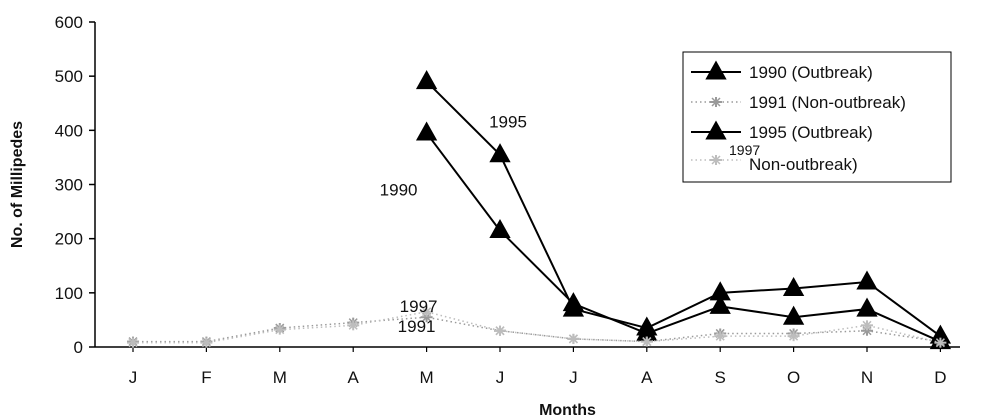 This screenshot has height=419, width=981. Describe the element at coordinates (567, 410) in the screenshot. I see `x-axis-title: Months` at that location.